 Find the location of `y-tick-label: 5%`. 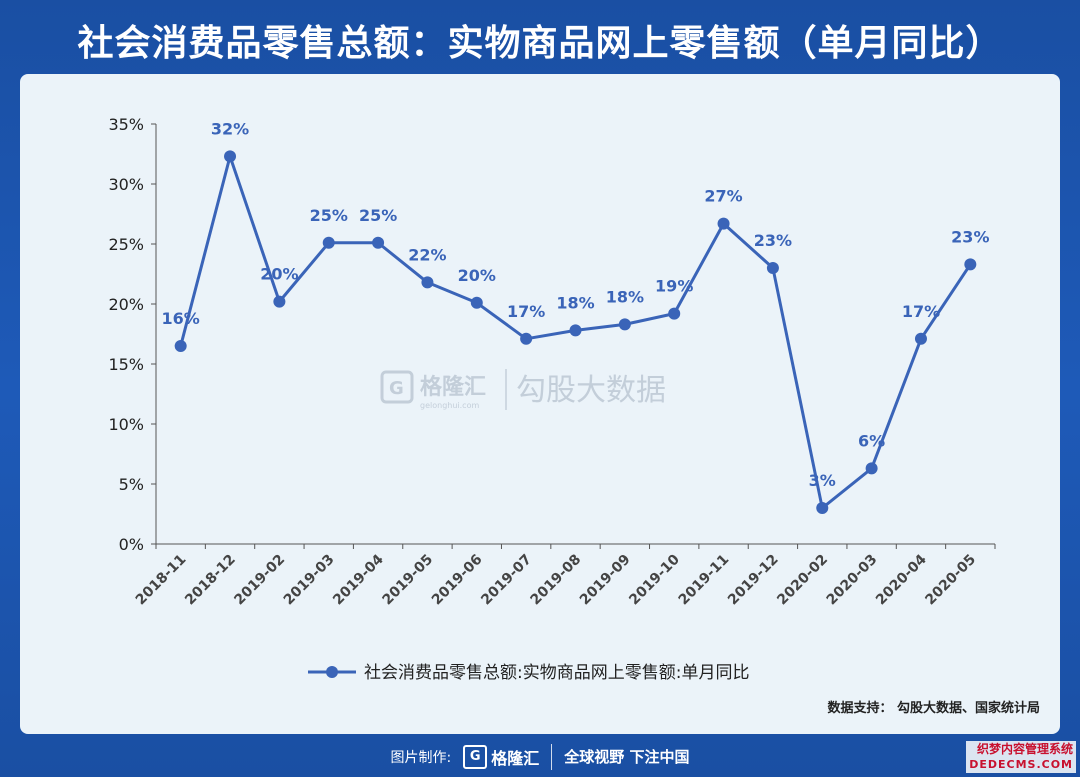

y-tick-label: 5% is located at coordinates (131, 484).